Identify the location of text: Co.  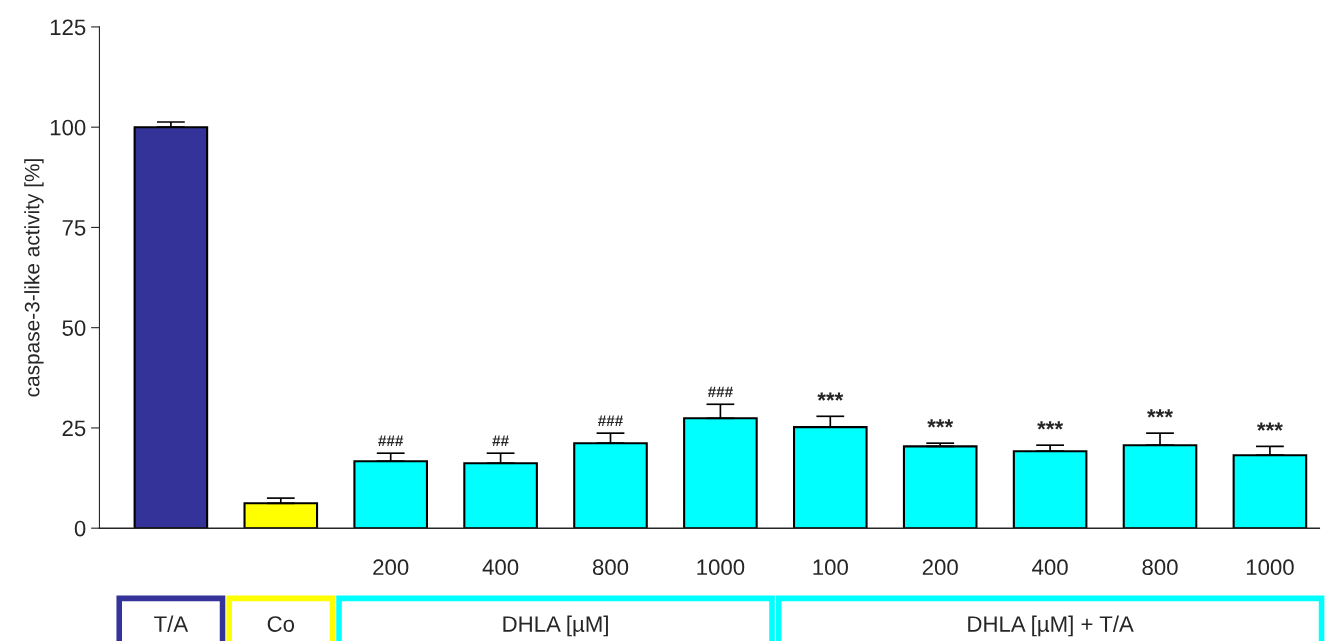
(281, 624).